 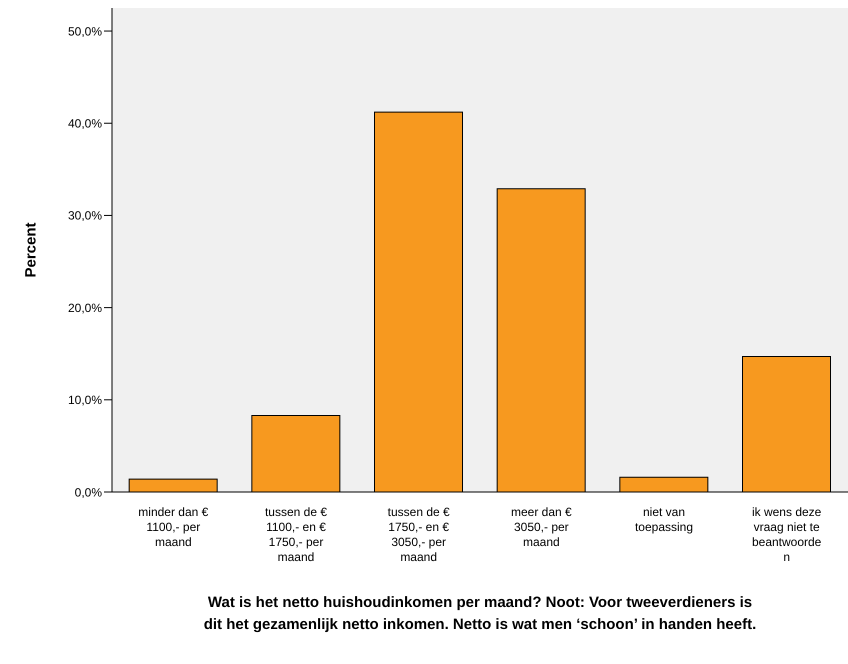 What do you see at coordinates (419, 534) in the screenshot?
I see `x-tick-label: tussen de € 1750,- en € 3050,- per maand` at bounding box center [419, 534].